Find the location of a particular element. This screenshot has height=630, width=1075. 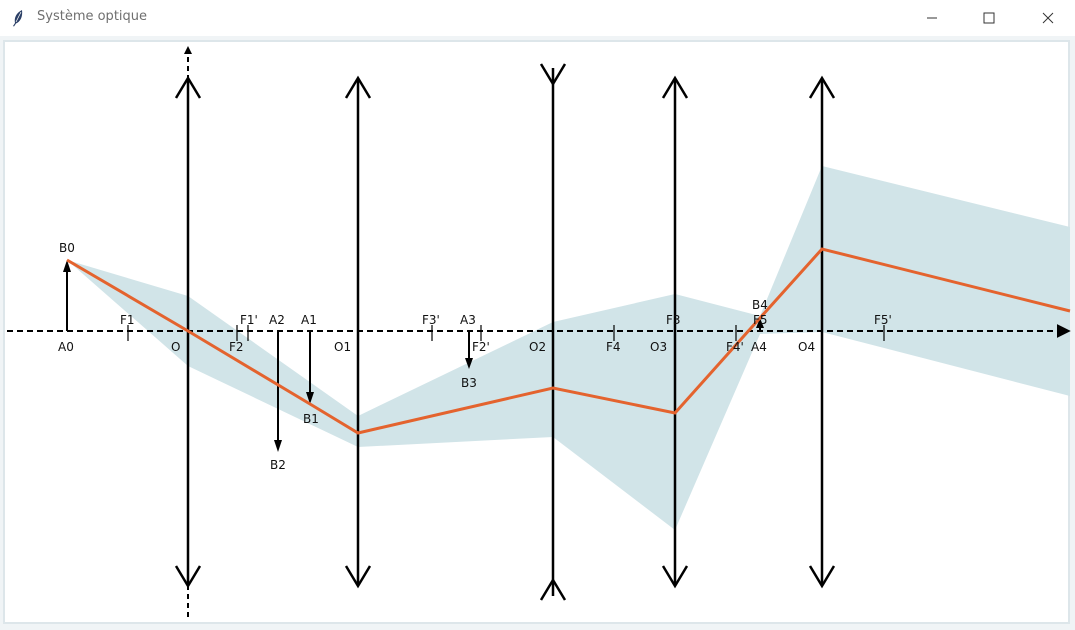

image-a1b1 is located at coordinates (310, 367).